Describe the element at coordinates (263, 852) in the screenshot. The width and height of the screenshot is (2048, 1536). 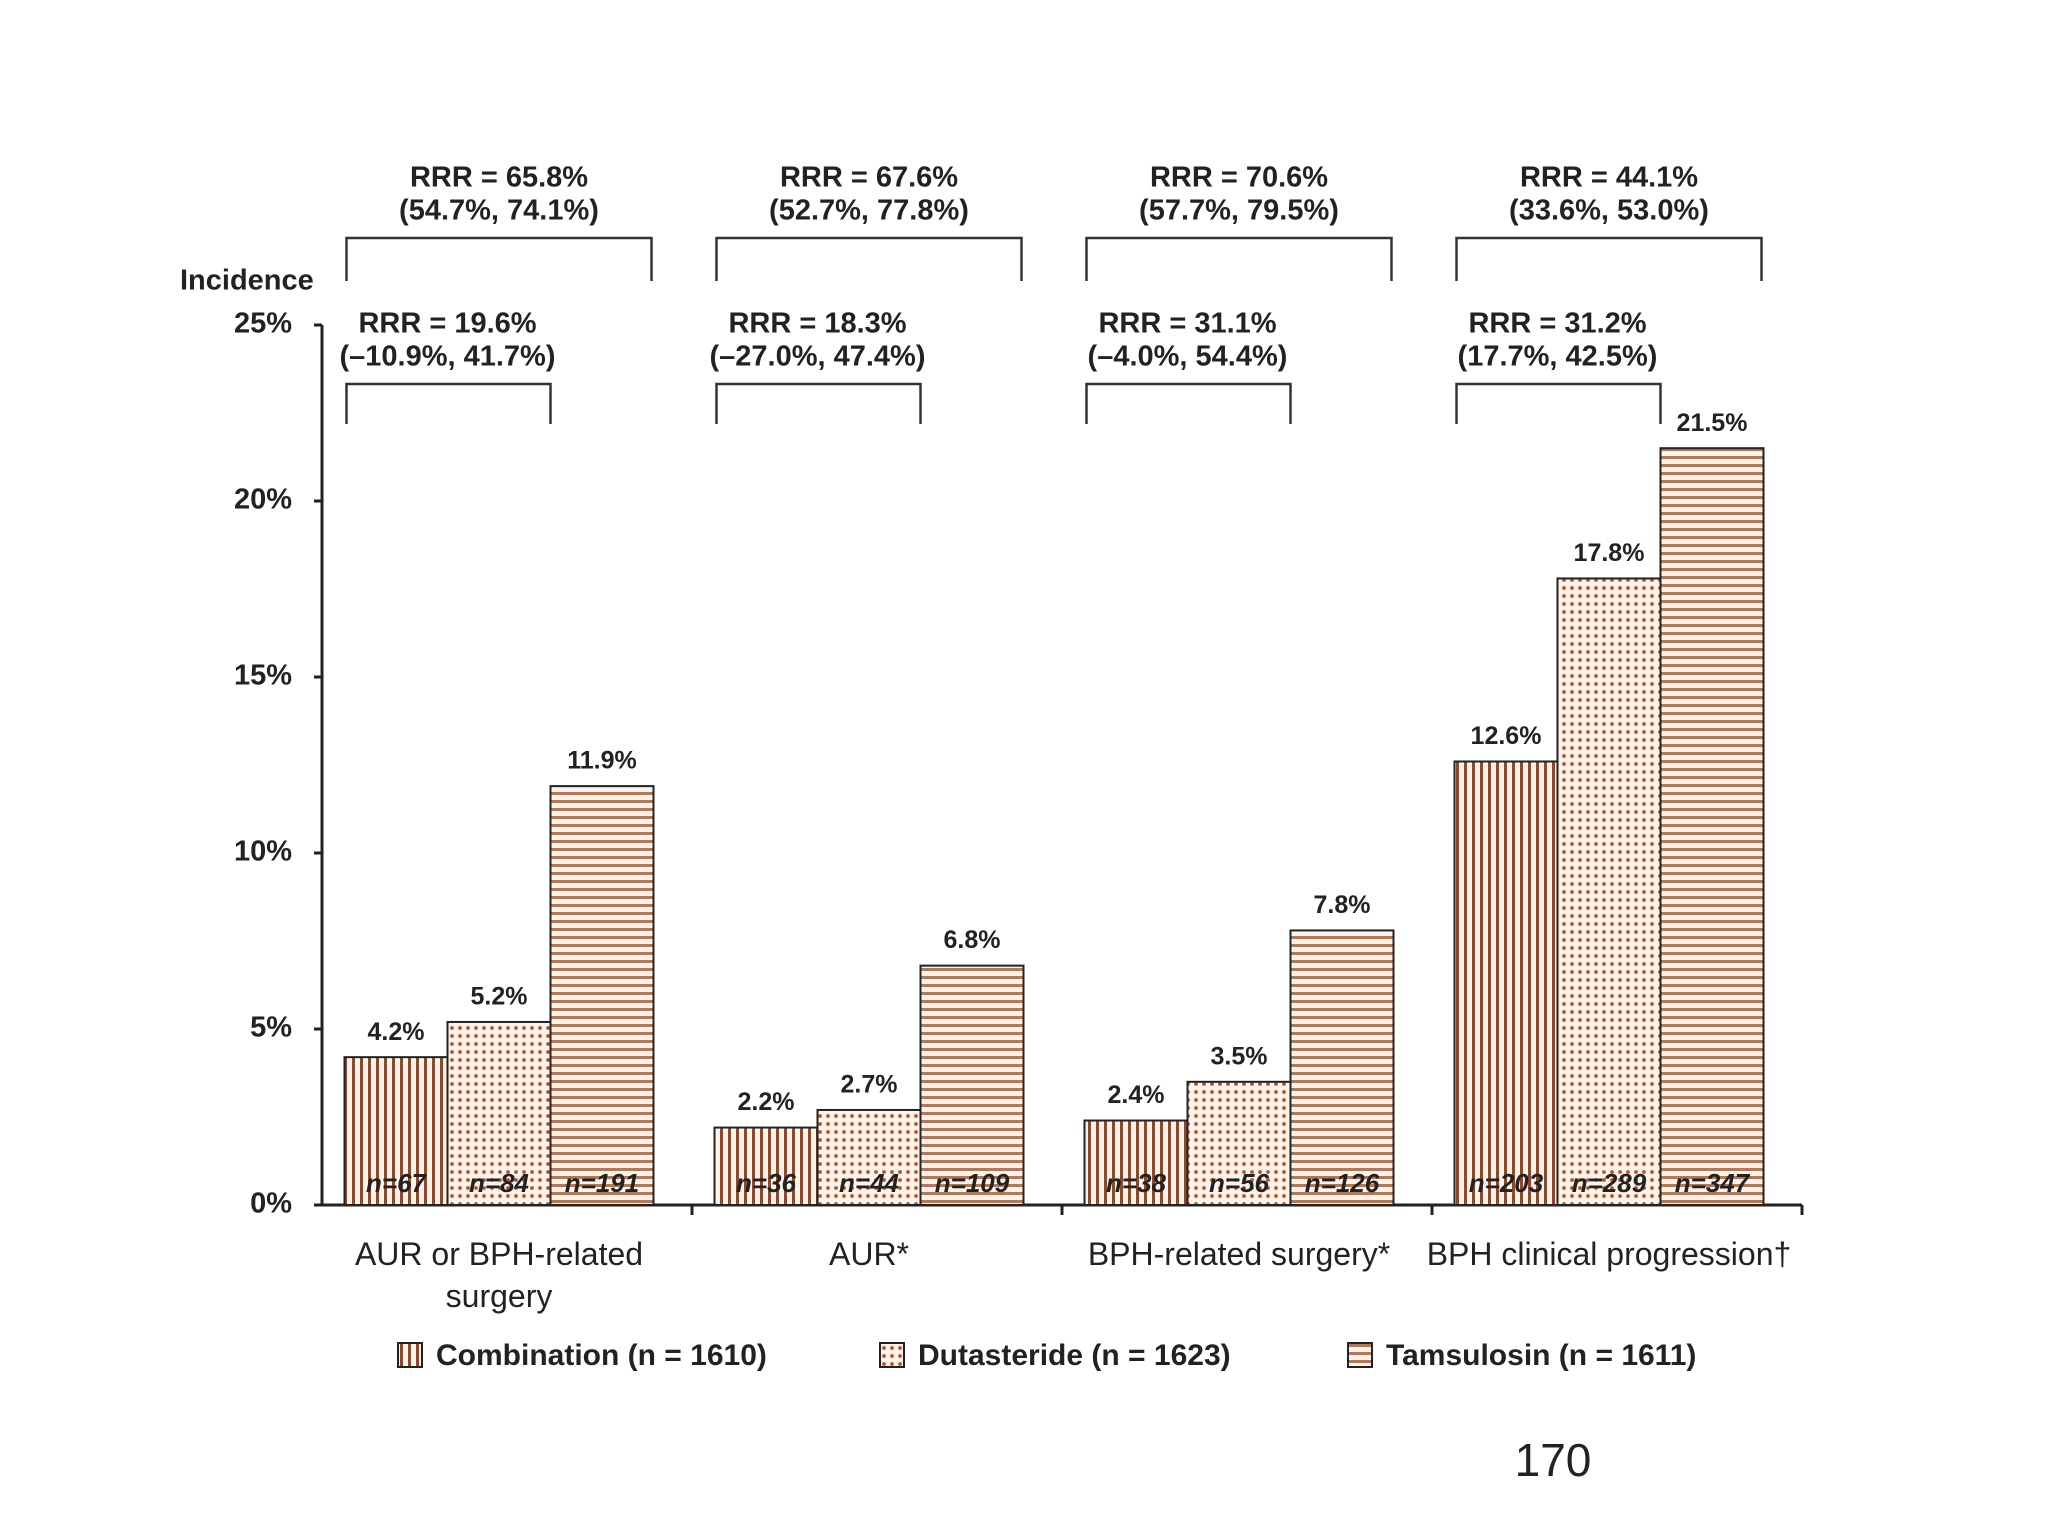
I see `y-tick-label: 10%` at that location.